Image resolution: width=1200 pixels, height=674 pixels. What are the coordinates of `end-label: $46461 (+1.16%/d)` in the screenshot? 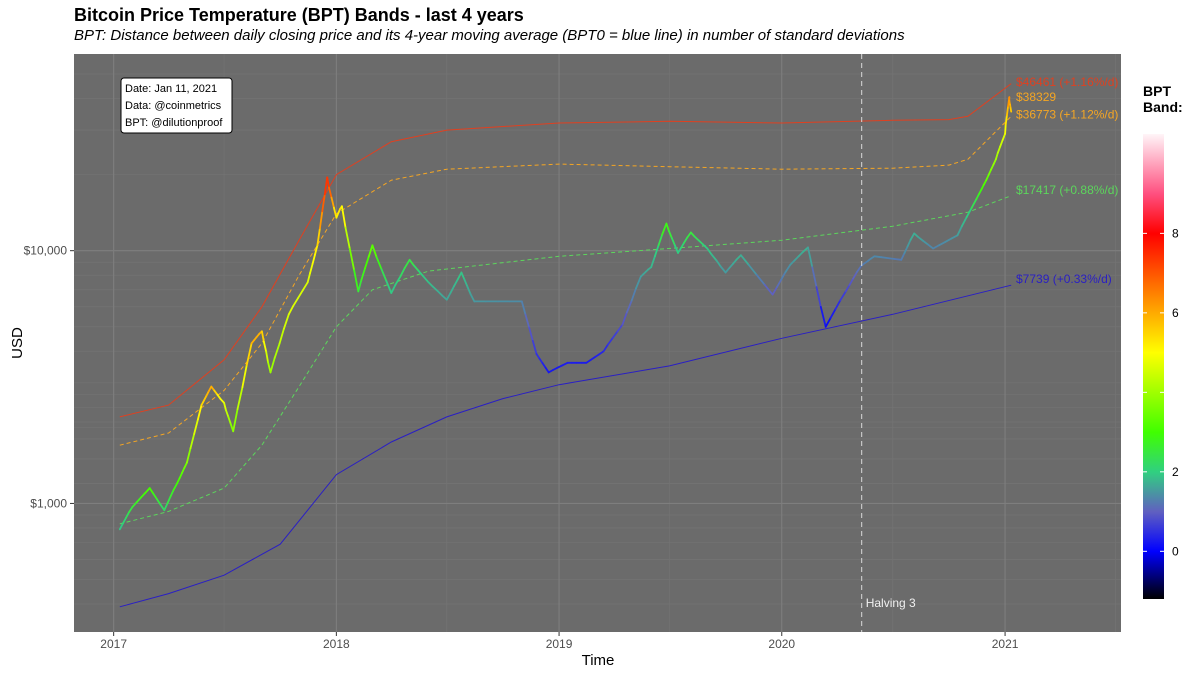 It's located at (1067, 82).